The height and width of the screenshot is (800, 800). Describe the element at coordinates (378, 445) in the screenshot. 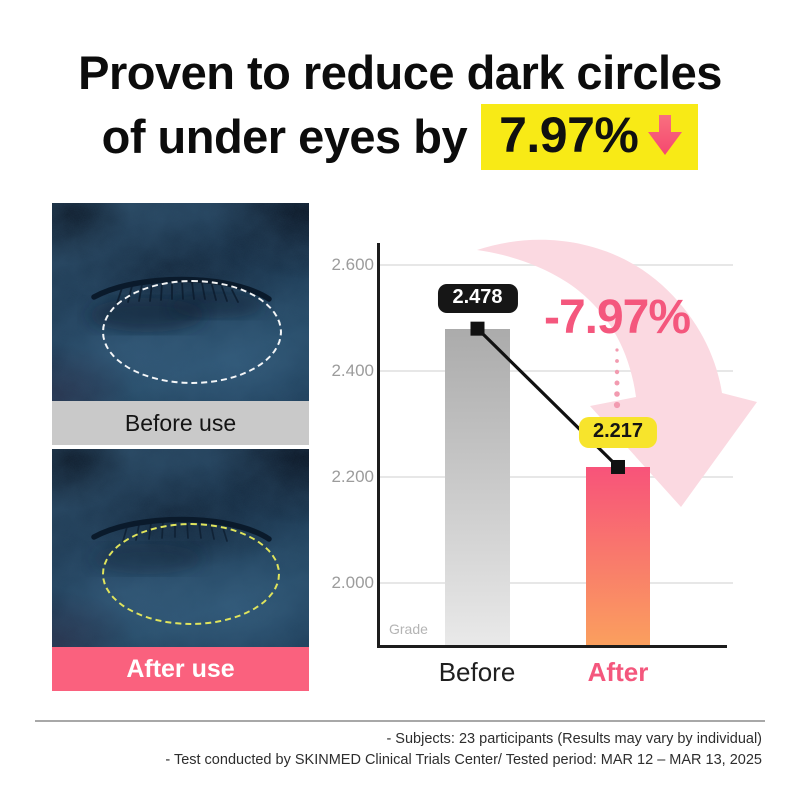

I see `y-axis-line` at that location.